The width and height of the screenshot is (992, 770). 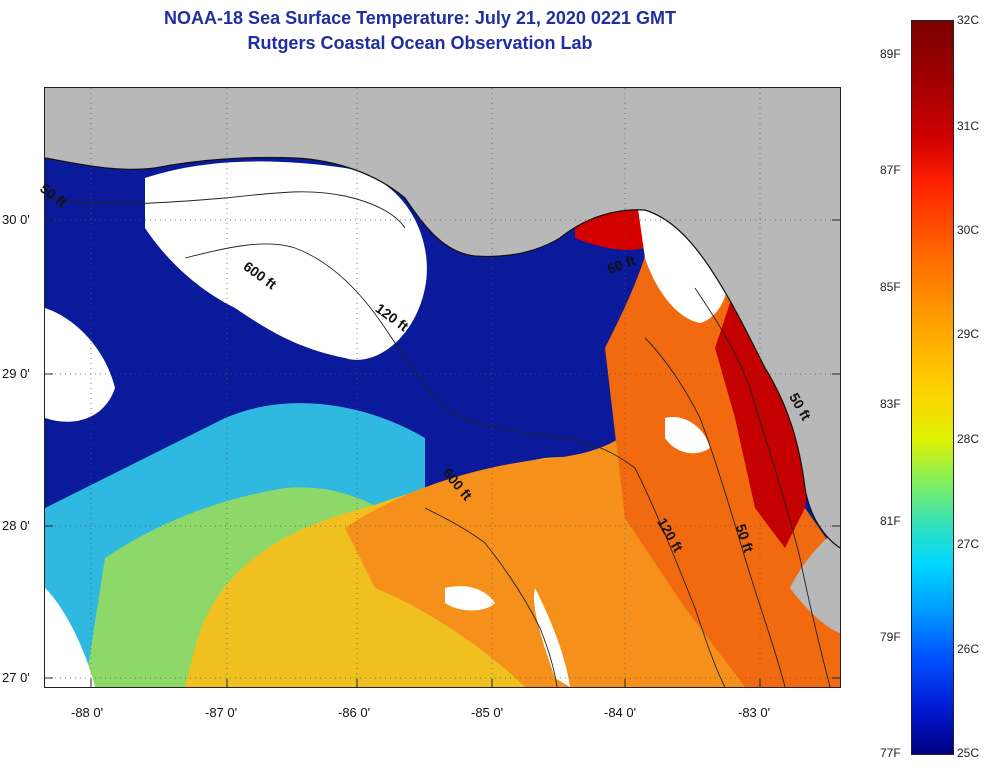 What do you see at coordinates (620, 712) in the screenshot?
I see `longitude-label: -84 0'` at bounding box center [620, 712].